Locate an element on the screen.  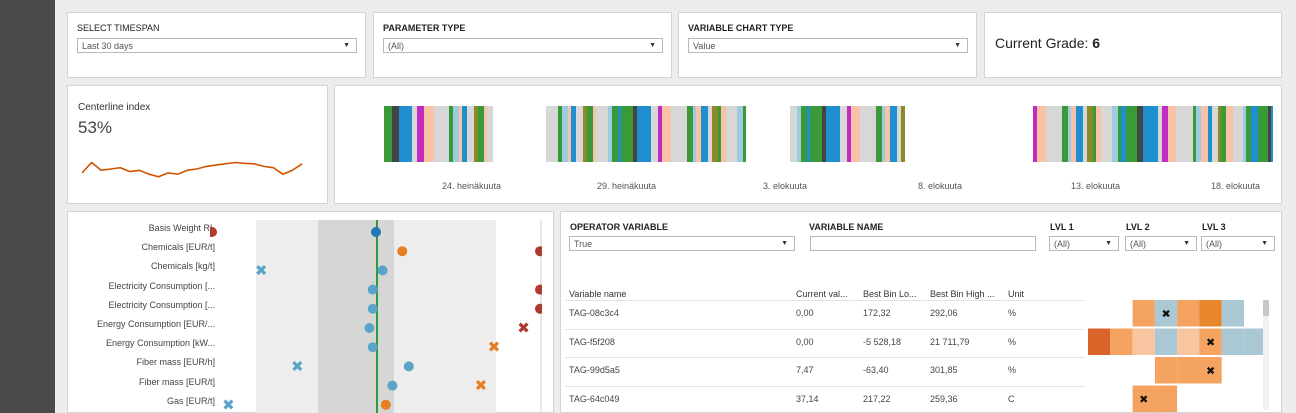
header-variable-name: Variable name is located at coordinates (598, 294).